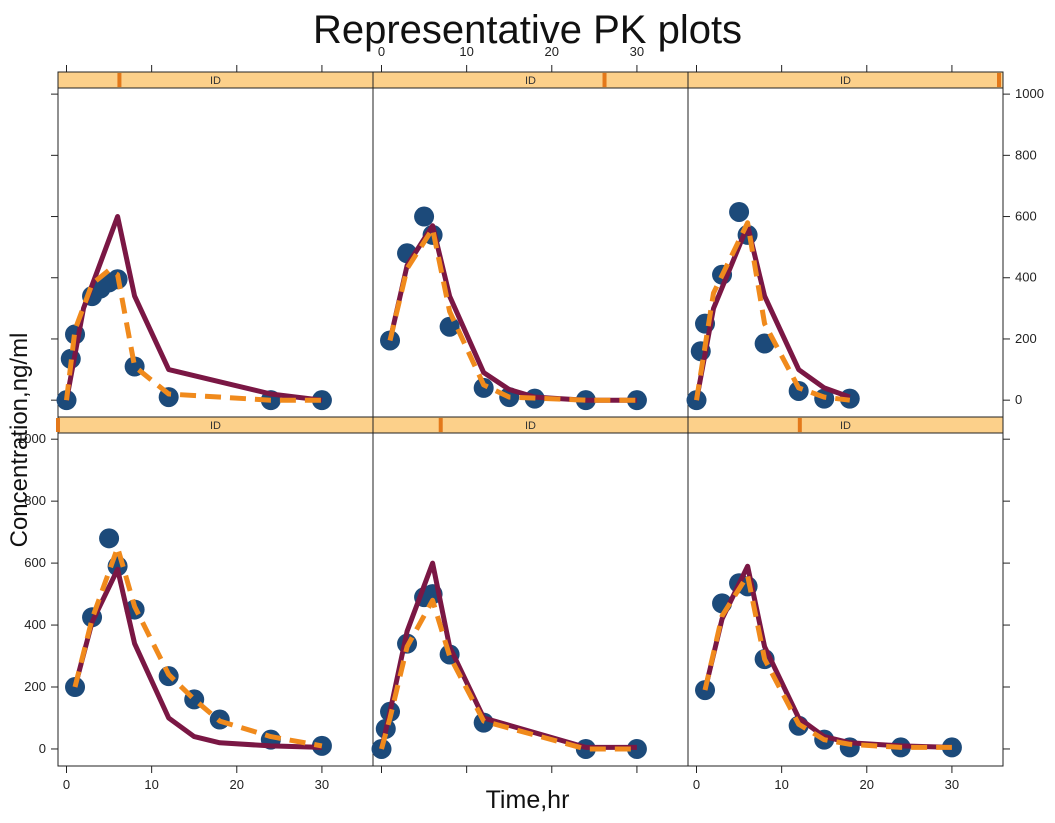 The width and height of the screenshot is (1055, 823). What do you see at coordinates (527, 30) in the screenshot?
I see `chart-title: Representative PK plots` at bounding box center [527, 30].